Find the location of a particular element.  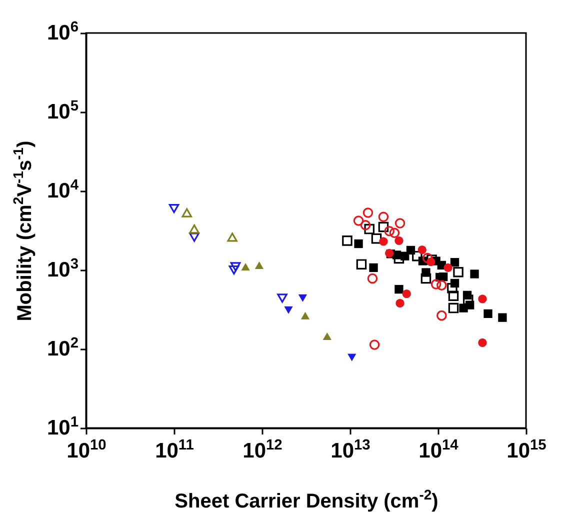

y-tick-label: 10$^{3}$ is located at coordinates (62, 269).